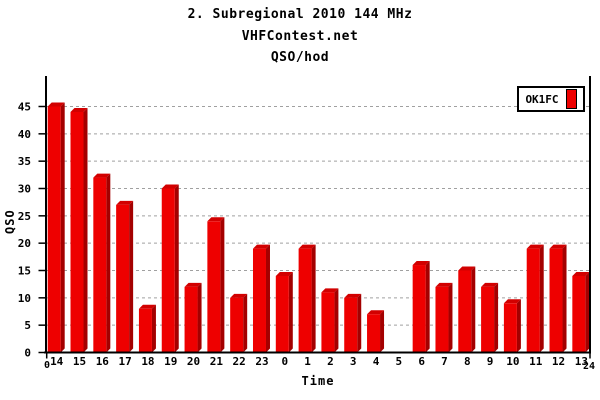 This screenshot has width=600, height=400. What do you see at coordinates (579, 314) in the screenshot?
I see `bar-h13` at bounding box center [579, 314].